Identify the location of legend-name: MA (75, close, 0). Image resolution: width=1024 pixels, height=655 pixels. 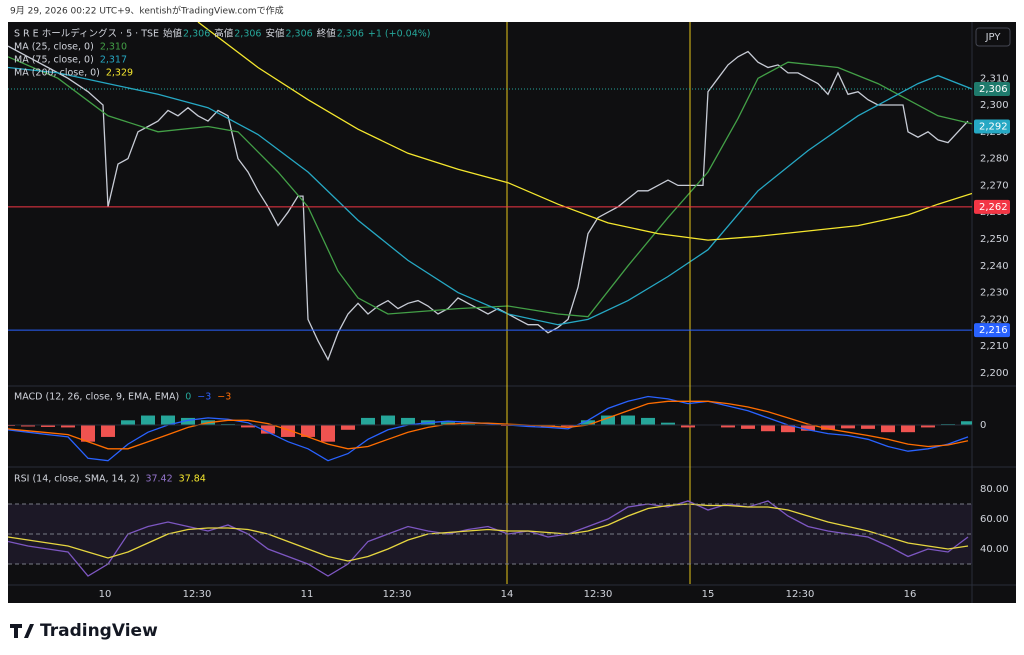
(54, 60).